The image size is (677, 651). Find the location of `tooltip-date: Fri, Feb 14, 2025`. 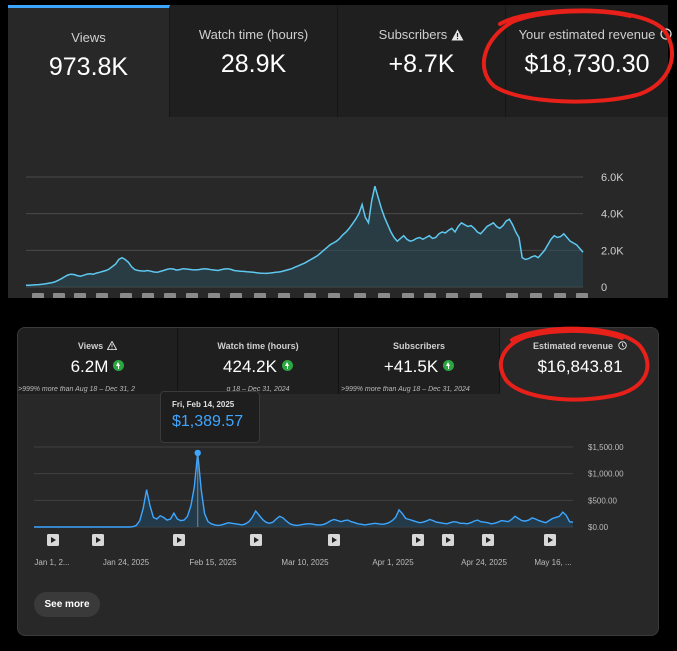

tooltip-date: Fri, Feb 14, 2025 is located at coordinates (203, 404).